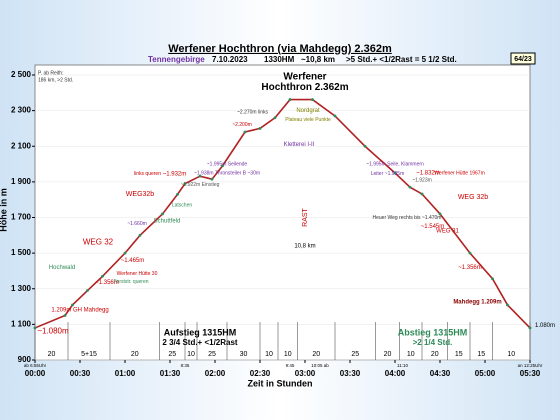 The image size is (560, 420). I want to click on annotation: WEG 32b, so click(473, 197).